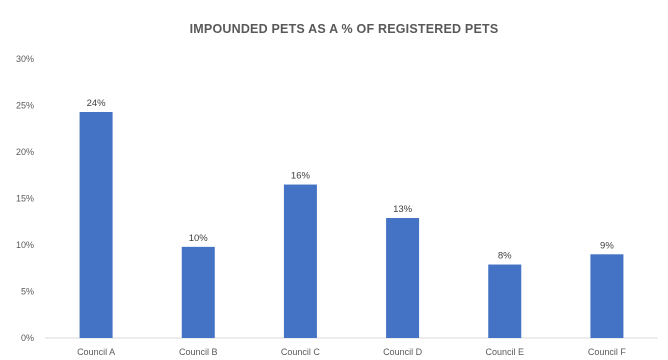 This screenshot has width=668, height=360. What do you see at coordinates (607, 352) in the screenshot?
I see `x-tick-label: Council F` at bounding box center [607, 352].